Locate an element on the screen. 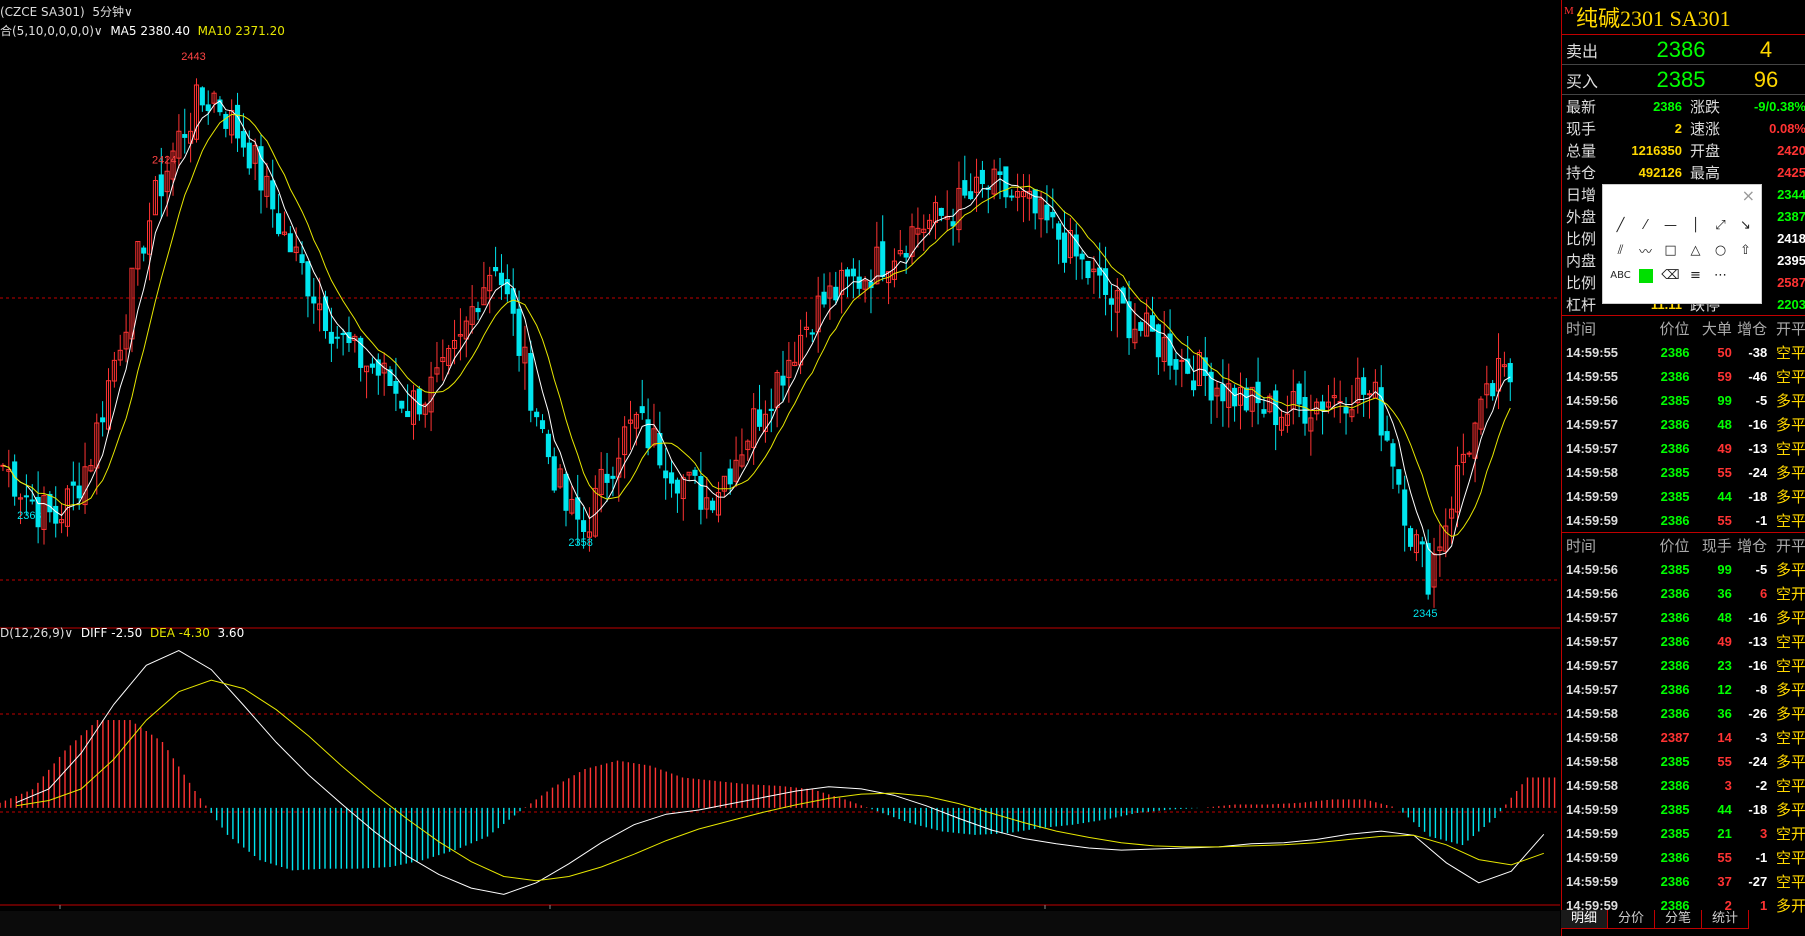  table-cell: 2386 is located at coordinates (1675, 424).